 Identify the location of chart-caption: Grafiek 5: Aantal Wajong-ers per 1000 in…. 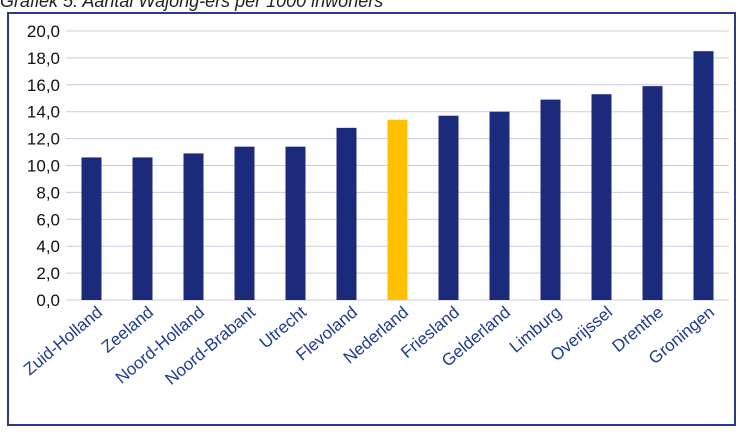
(192, 5).